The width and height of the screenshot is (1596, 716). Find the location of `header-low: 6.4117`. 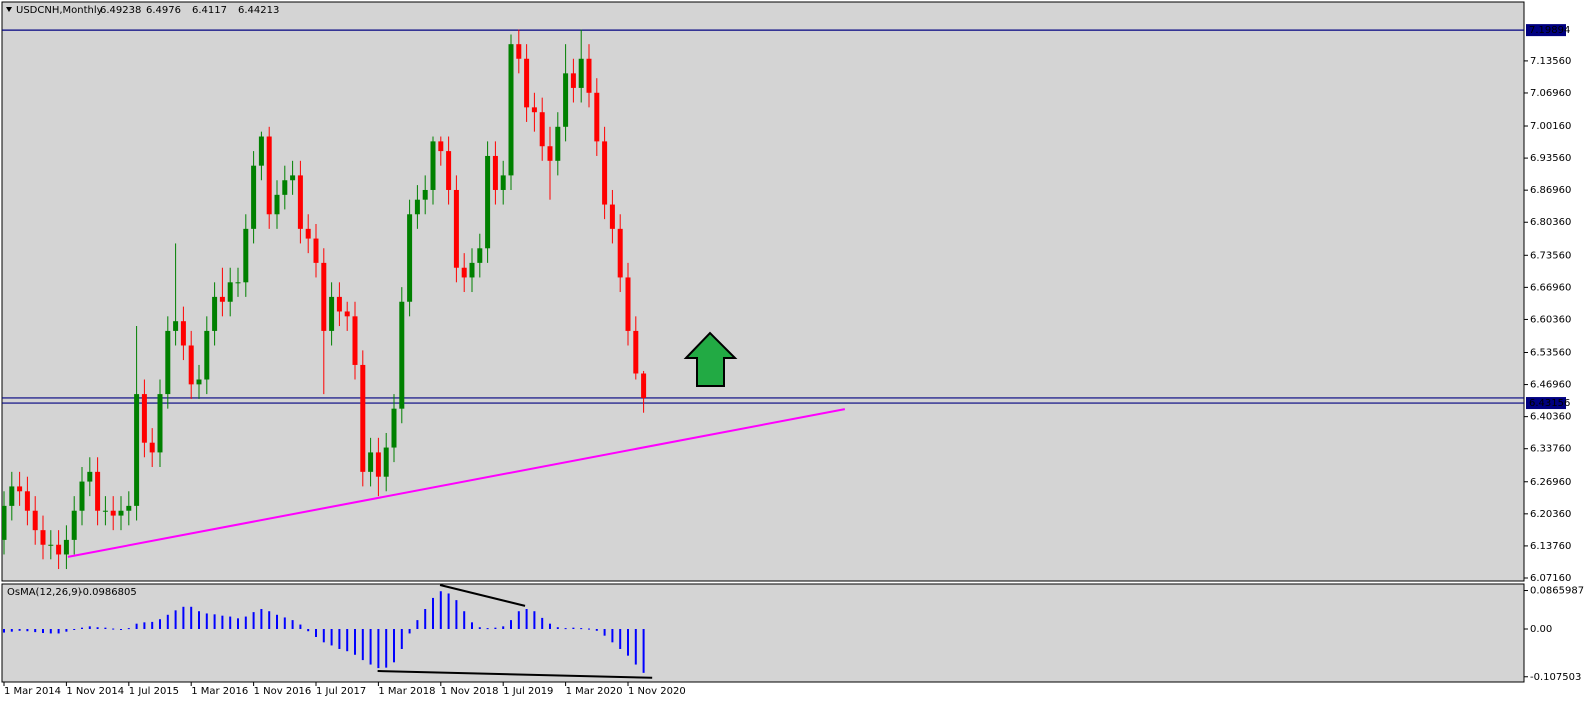

header-low: 6.4117 is located at coordinates (209, 10).